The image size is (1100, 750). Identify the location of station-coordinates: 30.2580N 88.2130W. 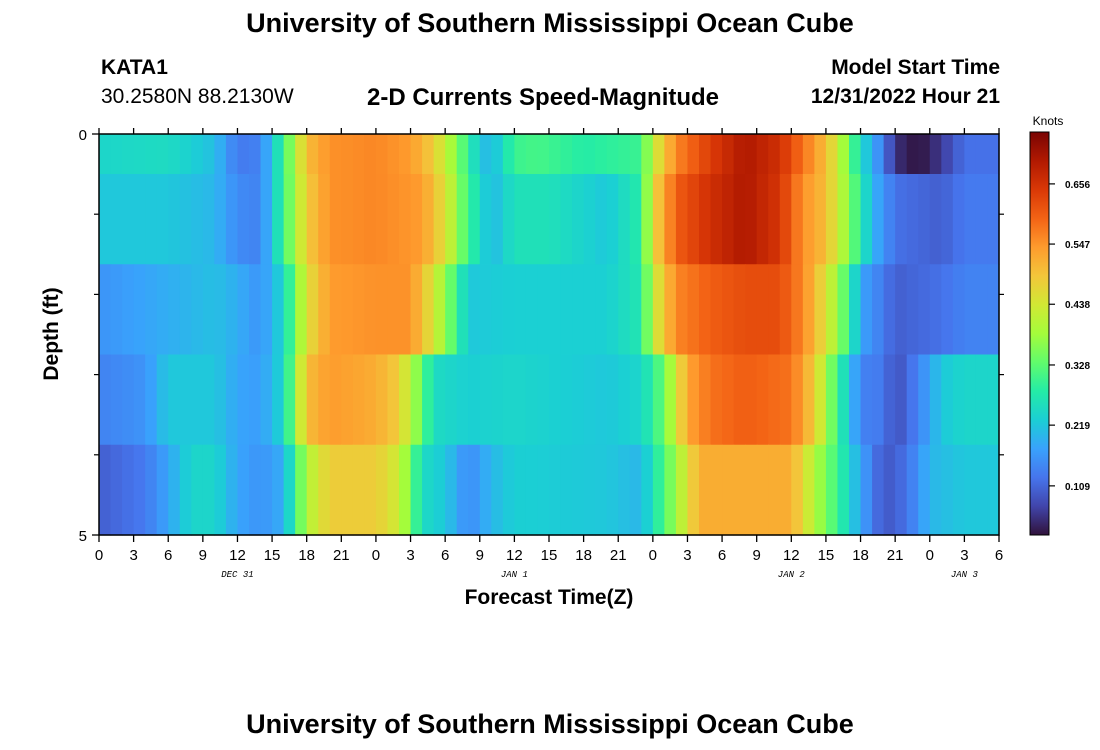
(197, 96).